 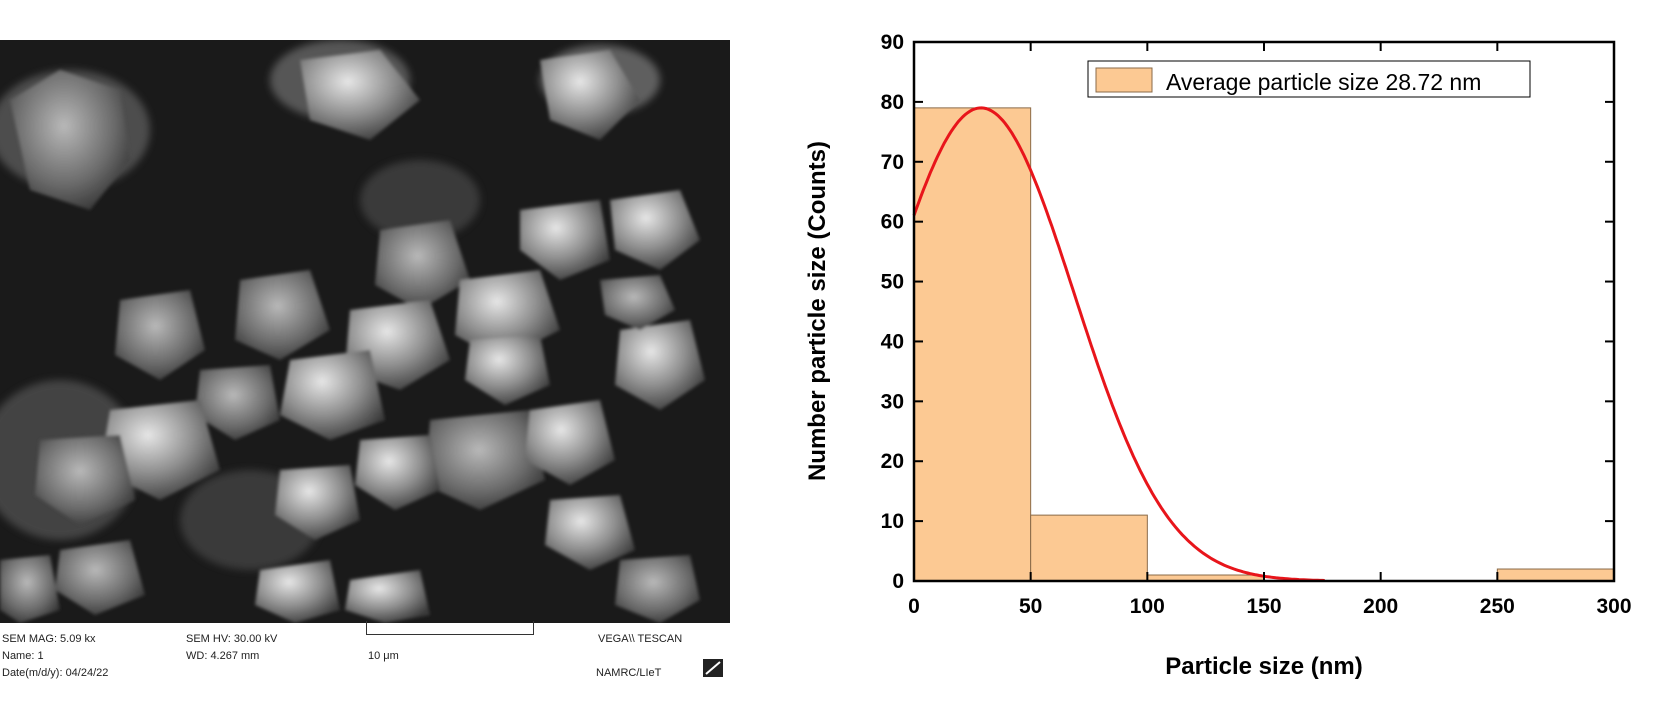 I want to click on y-tick-label: 40, so click(x=892, y=341).